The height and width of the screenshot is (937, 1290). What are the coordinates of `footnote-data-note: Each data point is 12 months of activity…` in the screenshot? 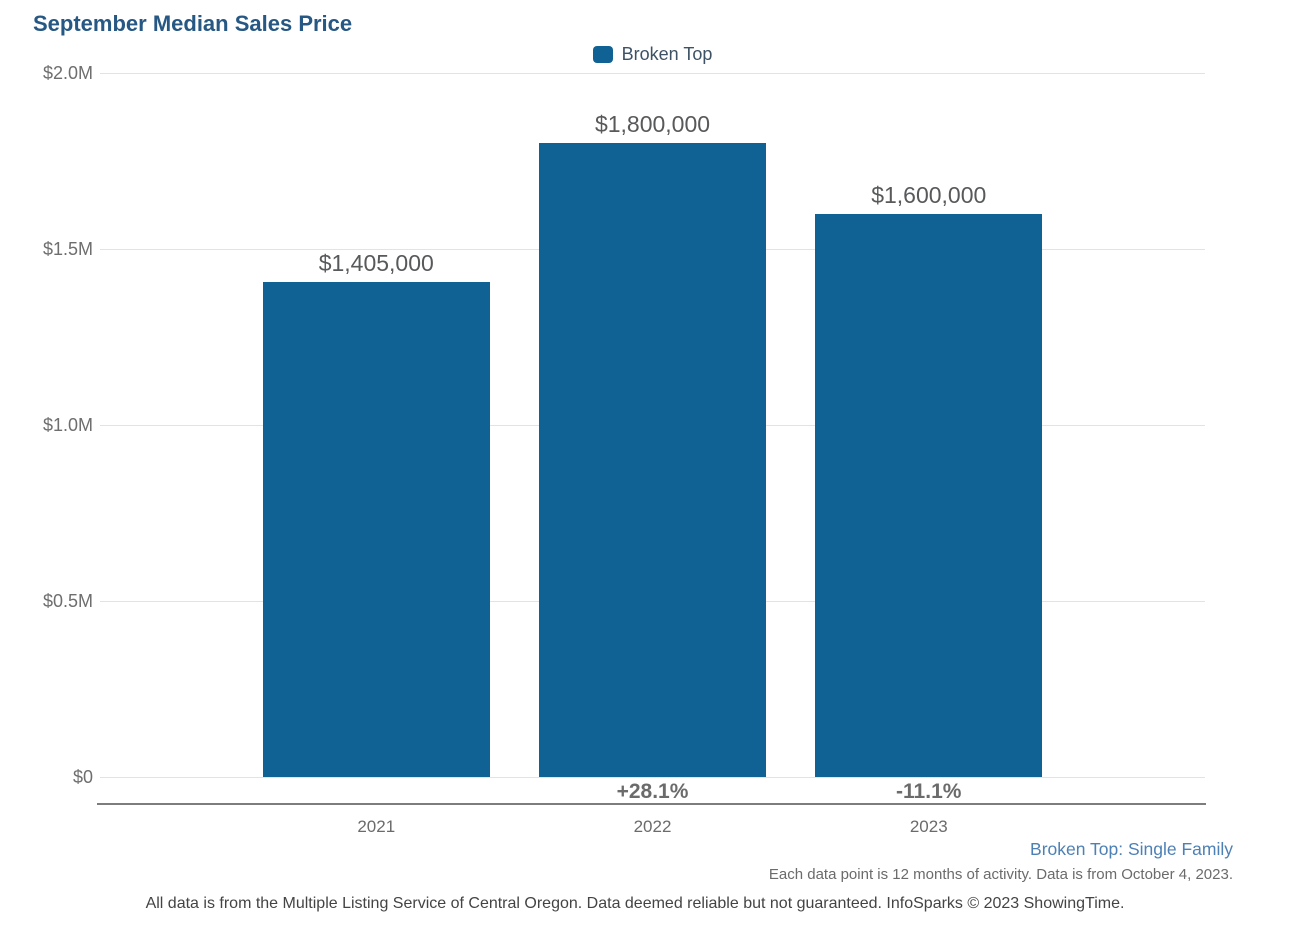 It's located at (1000, 874).